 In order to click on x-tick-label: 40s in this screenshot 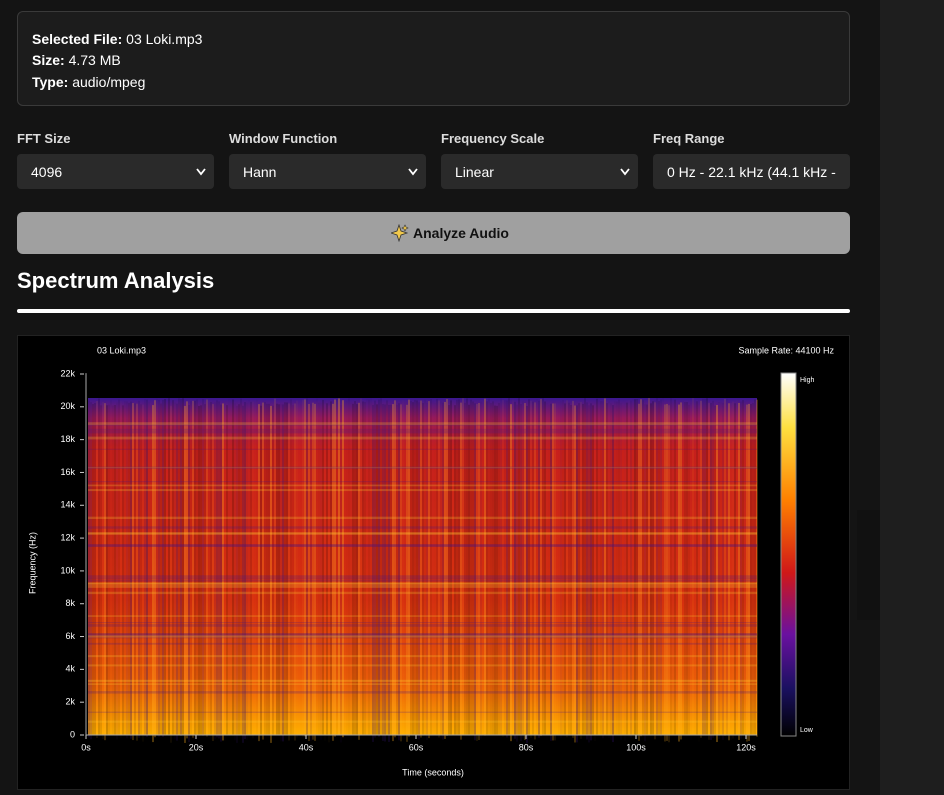, I will do `click(306, 747)`.